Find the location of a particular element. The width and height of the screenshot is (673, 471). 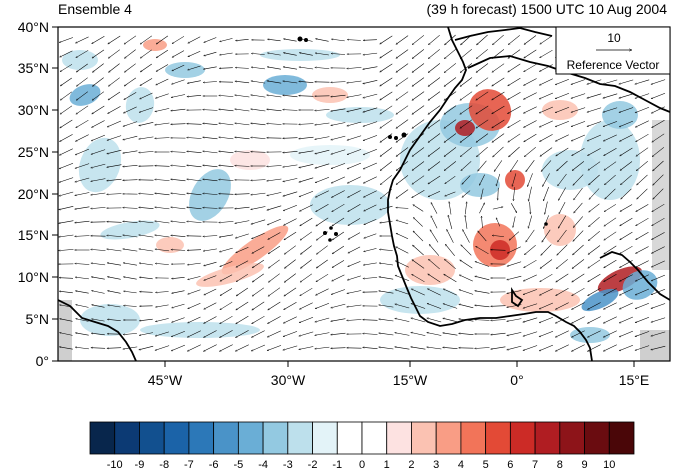

missing-data-region is located at coordinates (655, 345).